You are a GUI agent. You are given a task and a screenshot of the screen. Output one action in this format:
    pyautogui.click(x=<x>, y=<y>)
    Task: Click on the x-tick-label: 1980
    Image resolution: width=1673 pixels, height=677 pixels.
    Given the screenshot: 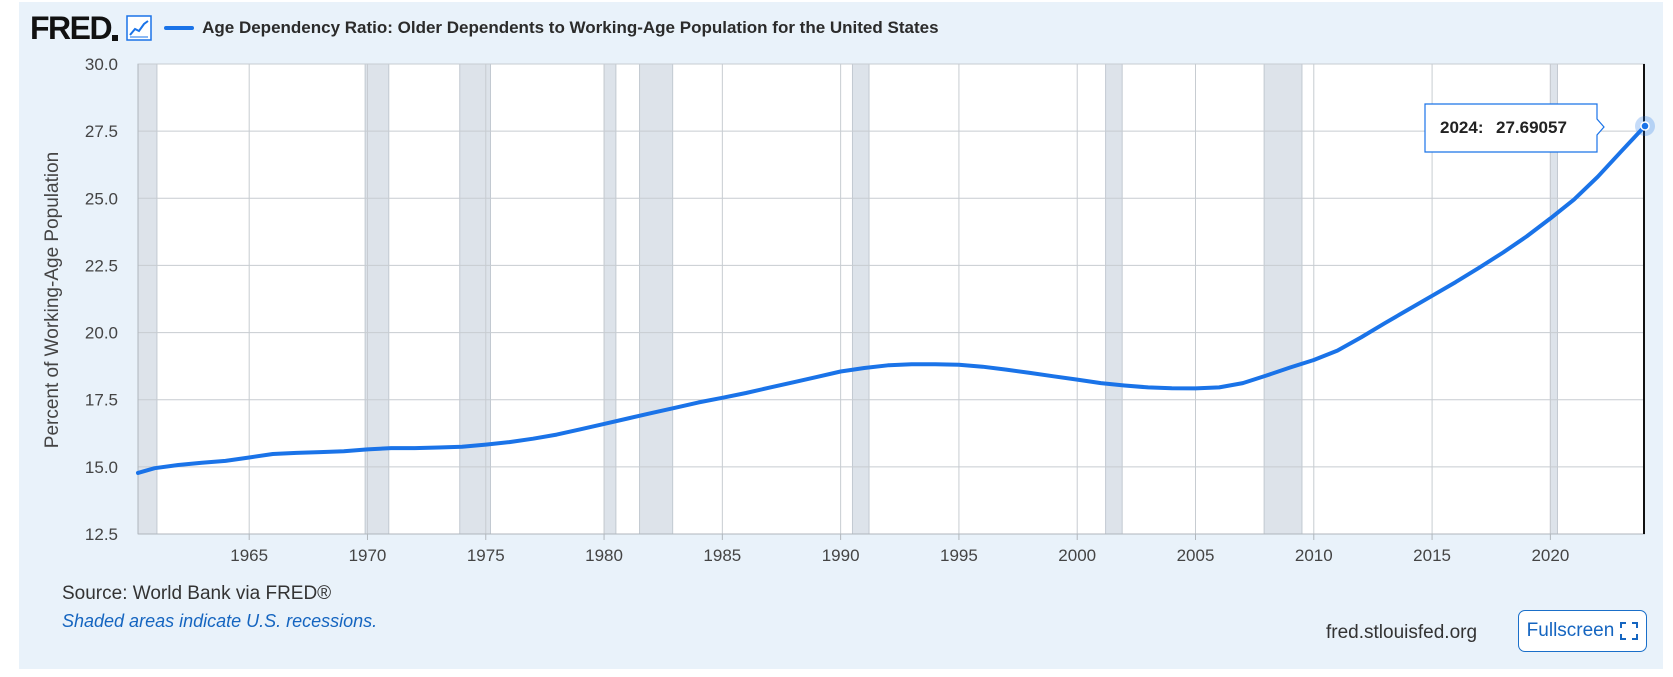 What is the action you would take?
    pyautogui.click(x=604, y=555)
    